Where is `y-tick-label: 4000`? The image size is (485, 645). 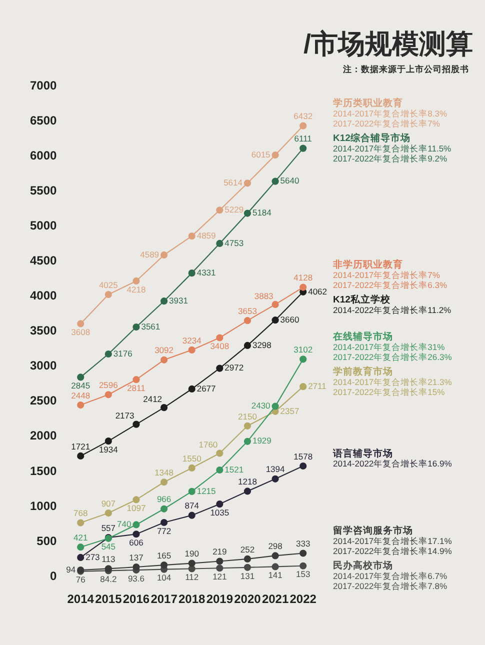 y-tick-label: 4000 is located at coordinates (44, 295).